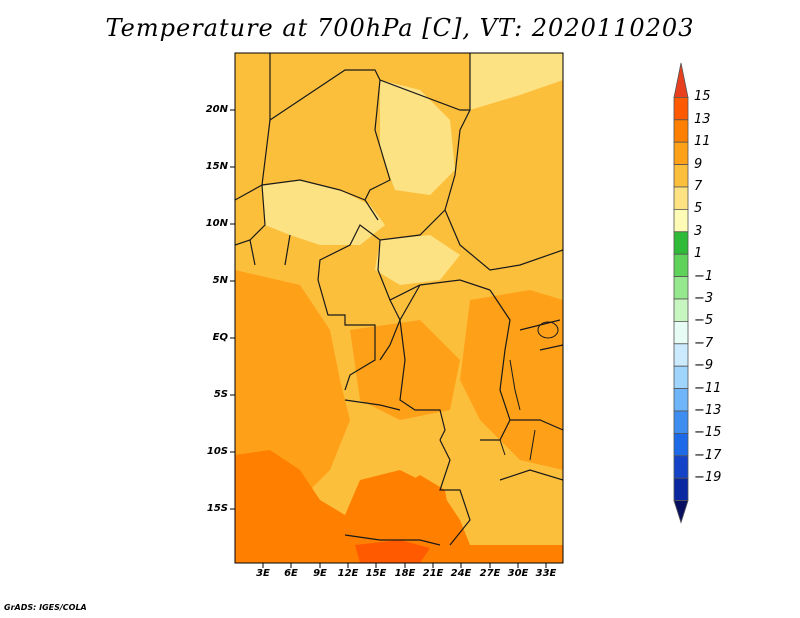 The width and height of the screenshot is (800, 618). What do you see at coordinates (376, 573) in the screenshot?
I see `lon-label-15e: 15E` at bounding box center [376, 573].